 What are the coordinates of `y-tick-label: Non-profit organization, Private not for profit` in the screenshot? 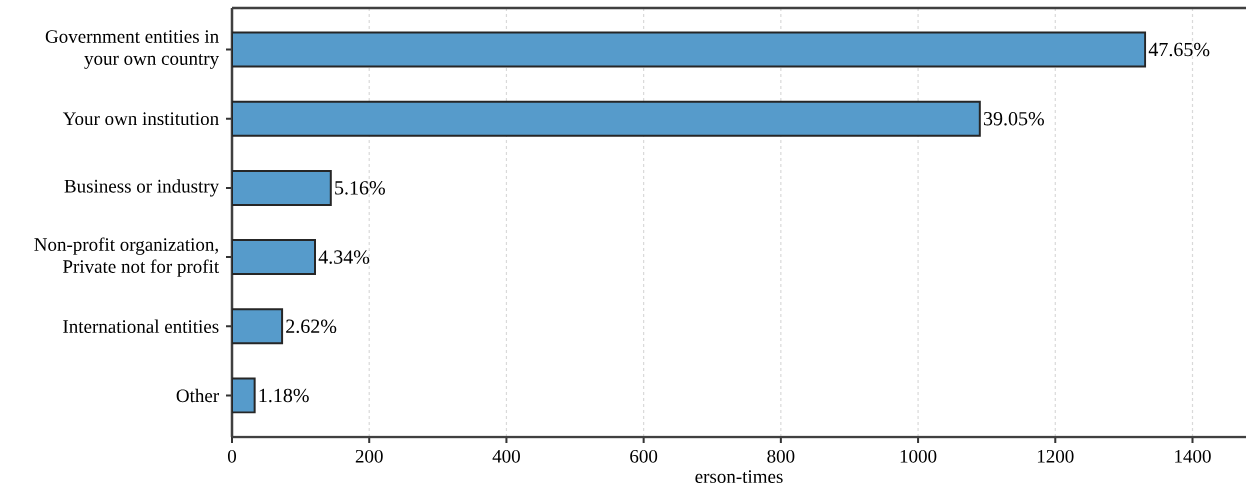 It's located at (127, 257).